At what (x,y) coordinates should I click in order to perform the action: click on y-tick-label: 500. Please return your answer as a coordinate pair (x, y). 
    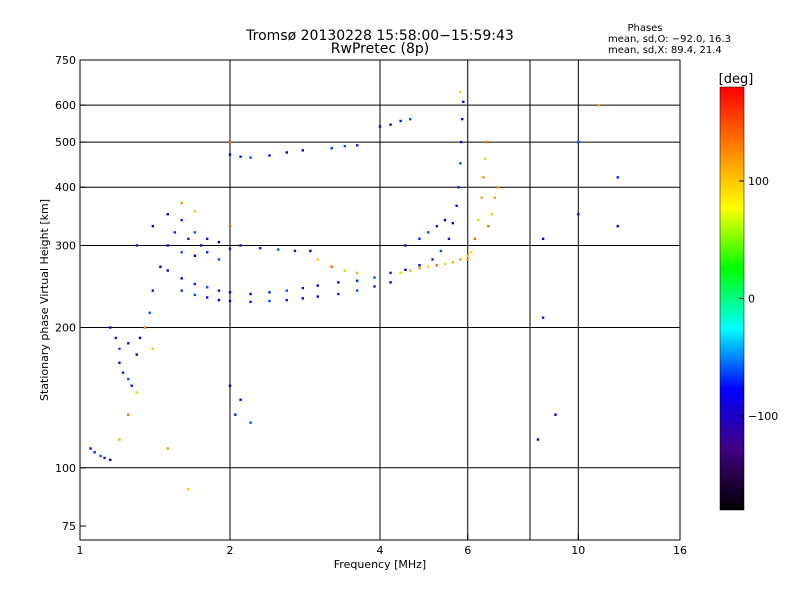
    Looking at the image, I should click on (65, 142).